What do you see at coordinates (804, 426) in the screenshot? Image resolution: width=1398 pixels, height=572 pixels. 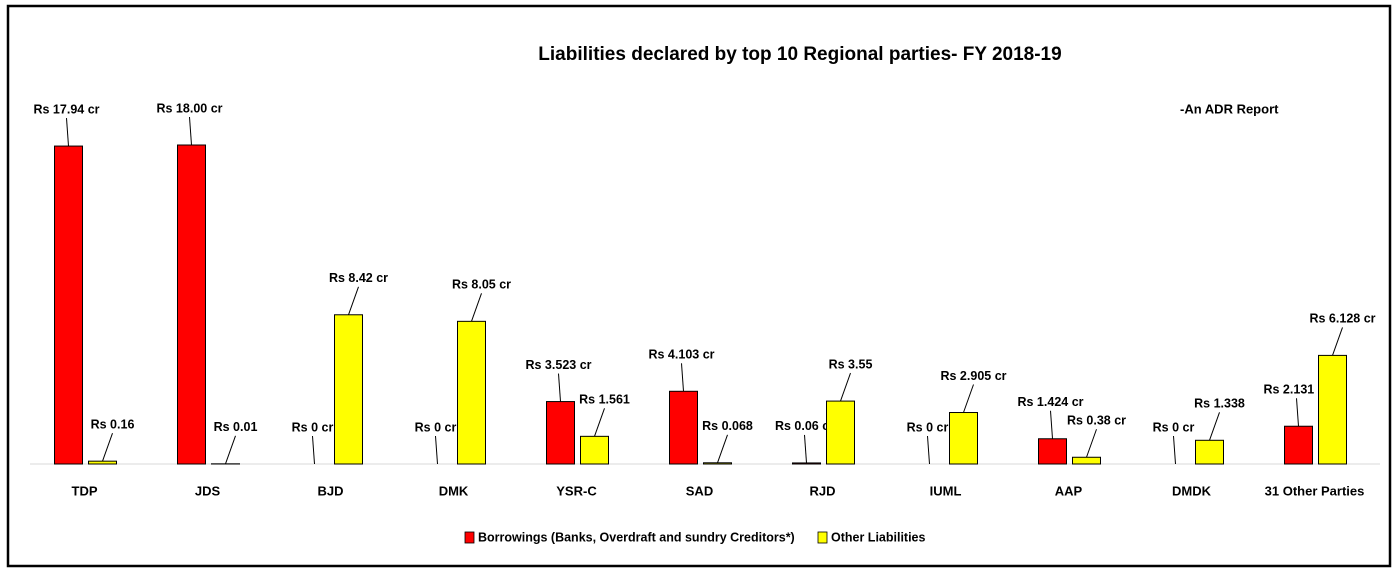 I see `value-label: Rs 0.06 cr` at bounding box center [804, 426].